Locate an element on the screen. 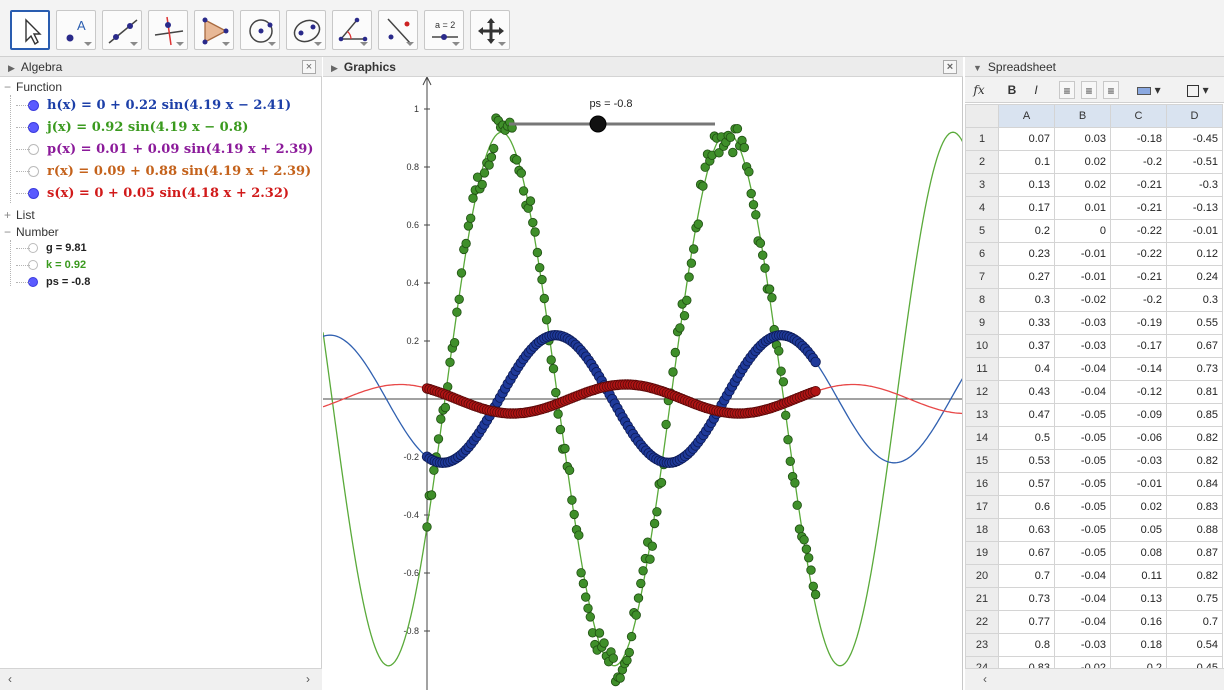 The image size is (1224, 690). conic-tool-button is located at coordinates (306, 30).